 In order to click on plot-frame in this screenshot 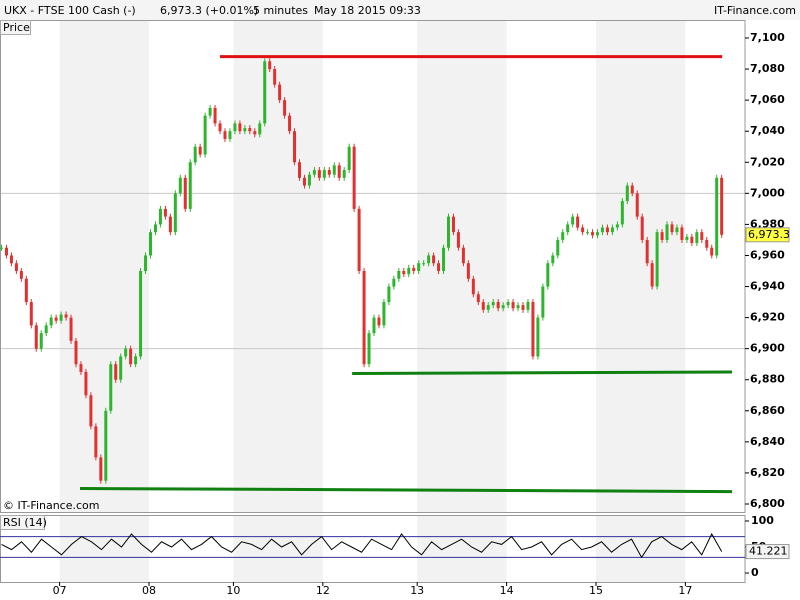, I will do `click(373, 549)`.